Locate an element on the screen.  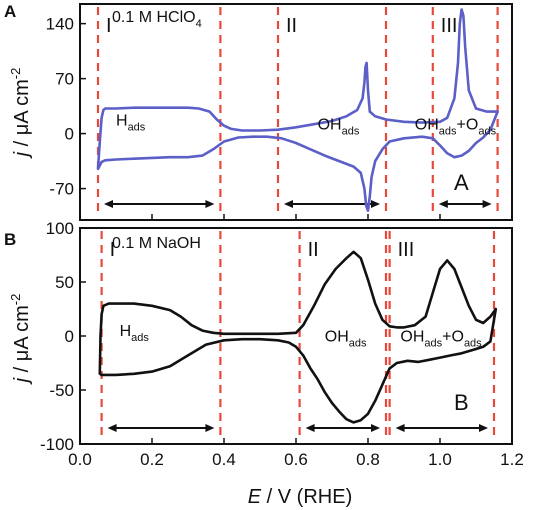
panel-a-ylabel-rest: / μA cm is located at coordinates (22, 115).